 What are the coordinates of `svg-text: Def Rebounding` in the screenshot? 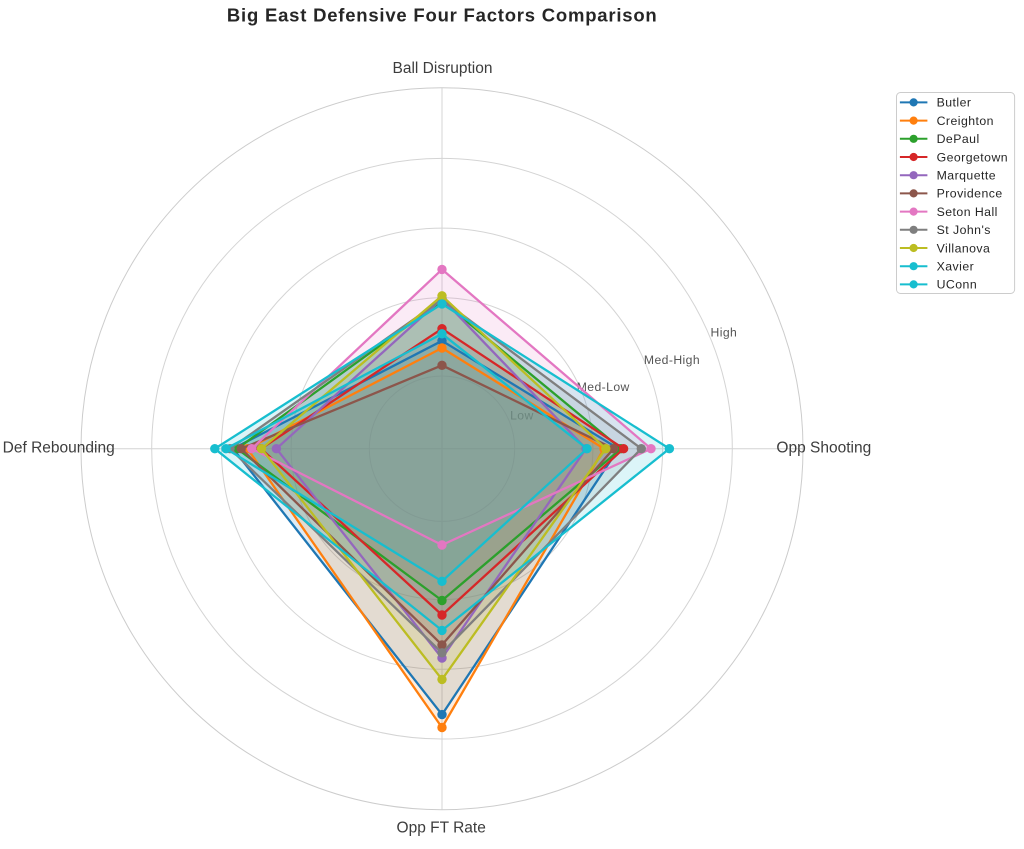 It's located at (59, 448).